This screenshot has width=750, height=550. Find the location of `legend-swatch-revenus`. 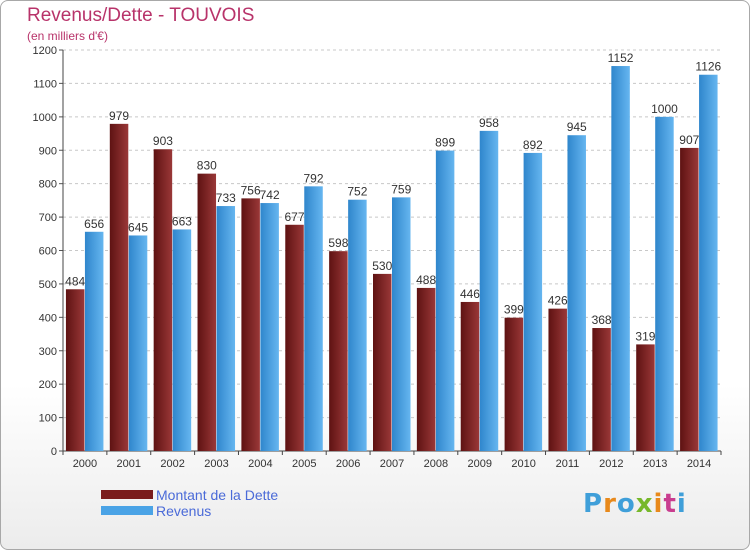

legend-swatch-revenus is located at coordinates (127, 510).